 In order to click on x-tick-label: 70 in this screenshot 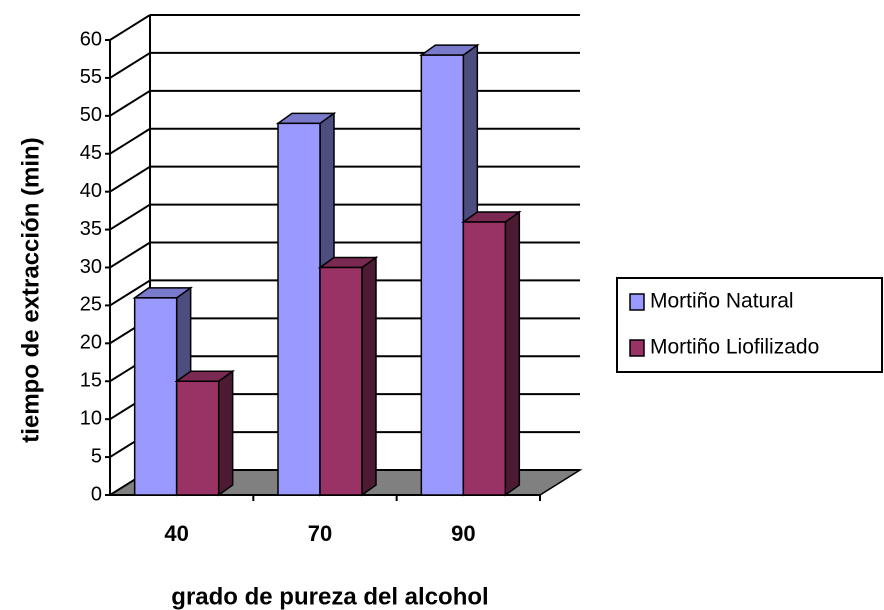, I will do `click(320, 533)`.